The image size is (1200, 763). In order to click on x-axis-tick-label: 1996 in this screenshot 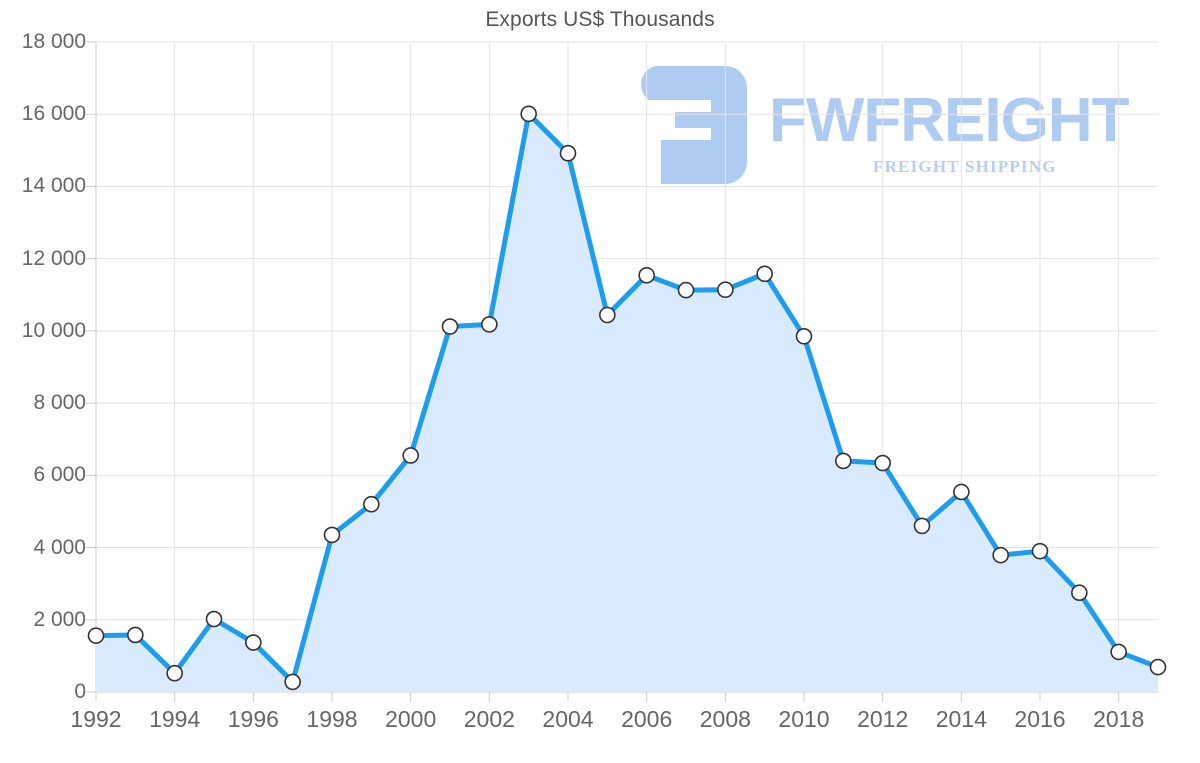, I will do `click(253, 719)`.